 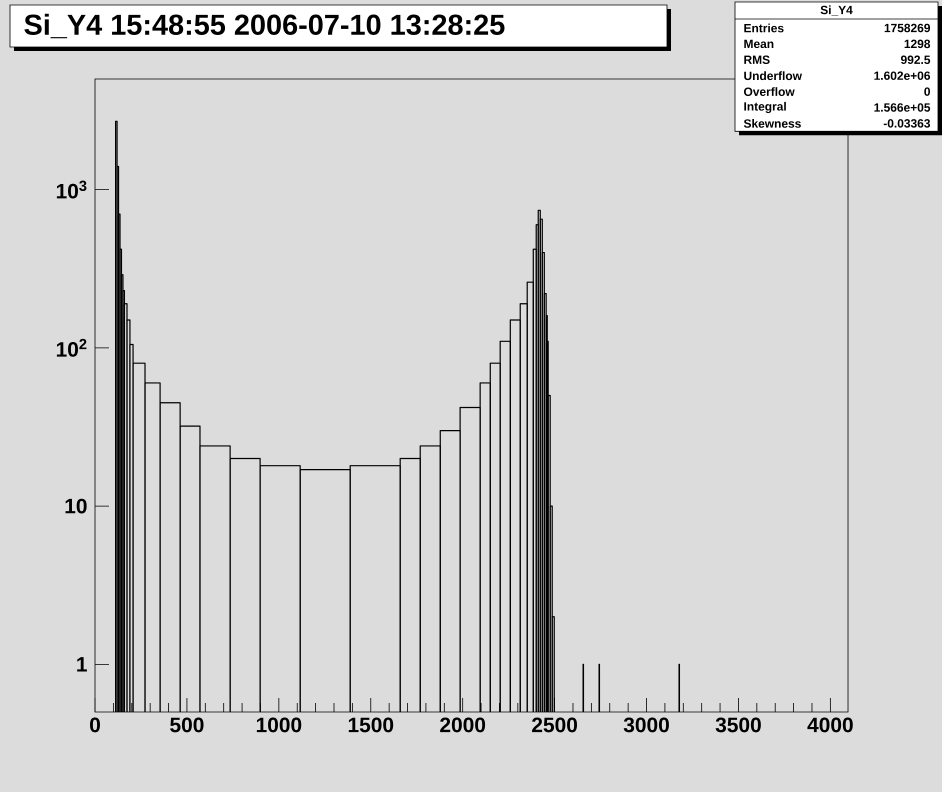 What do you see at coordinates (917, 44) in the screenshot?
I see `text: 1298` at bounding box center [917, 44].